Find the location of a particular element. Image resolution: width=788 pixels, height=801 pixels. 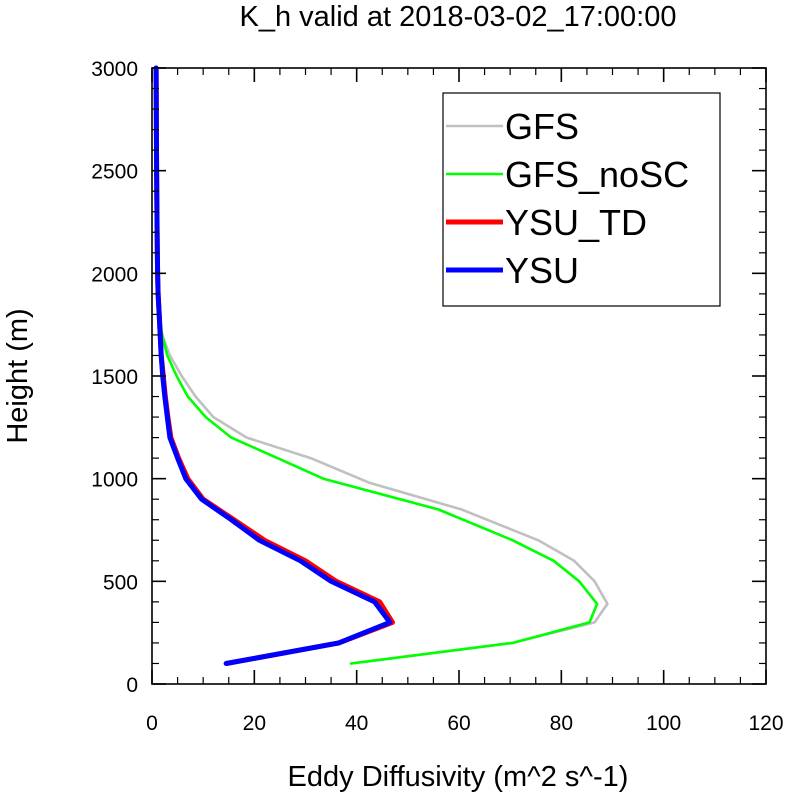

chart-title: K_h valid at 2018-03-02_17:00:00 is located at coordinates (458, 17).